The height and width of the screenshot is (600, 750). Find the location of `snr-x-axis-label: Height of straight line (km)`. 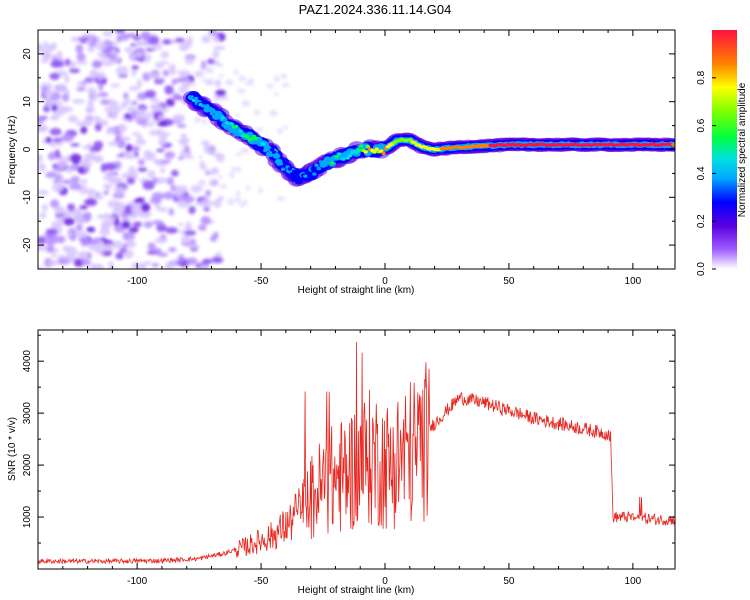

snr-x-axis-label: Height of straight line (km) is located at coordinates (356, 590).